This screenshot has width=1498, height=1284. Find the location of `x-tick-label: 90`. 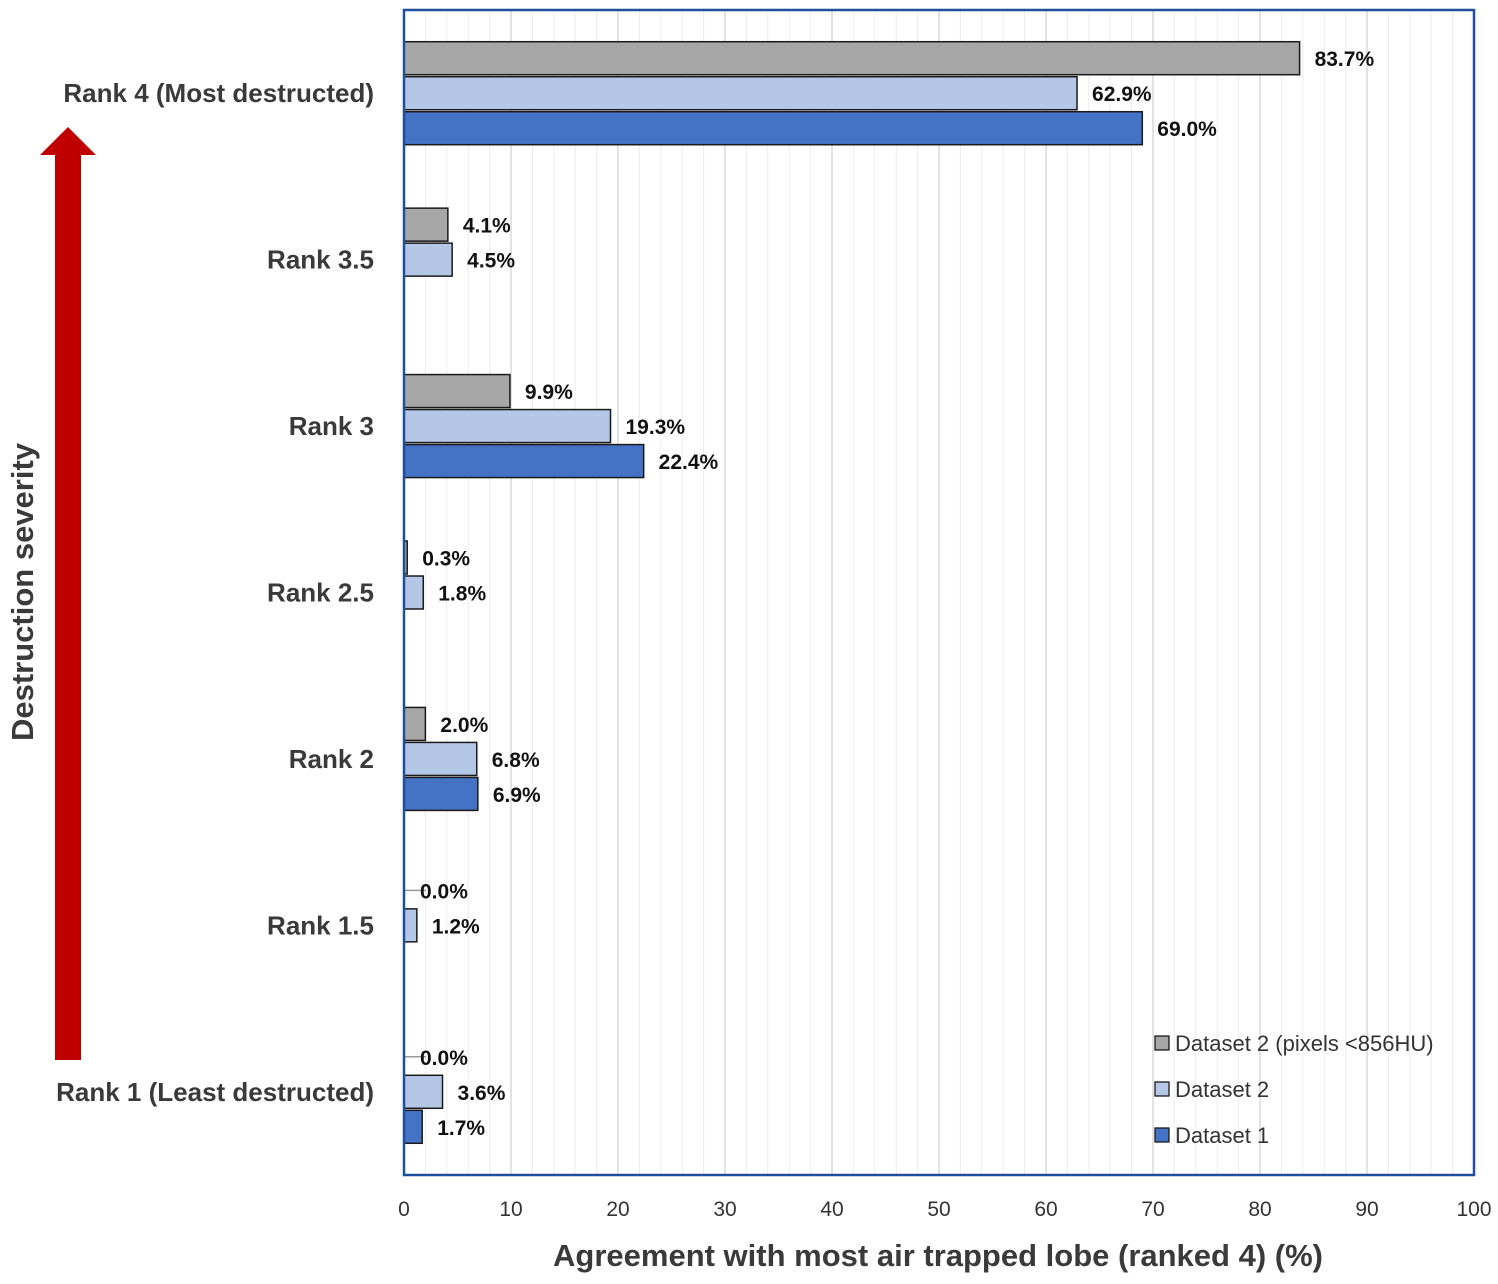

x-tick-label: 90 is located at coordinates (1366, 1209).